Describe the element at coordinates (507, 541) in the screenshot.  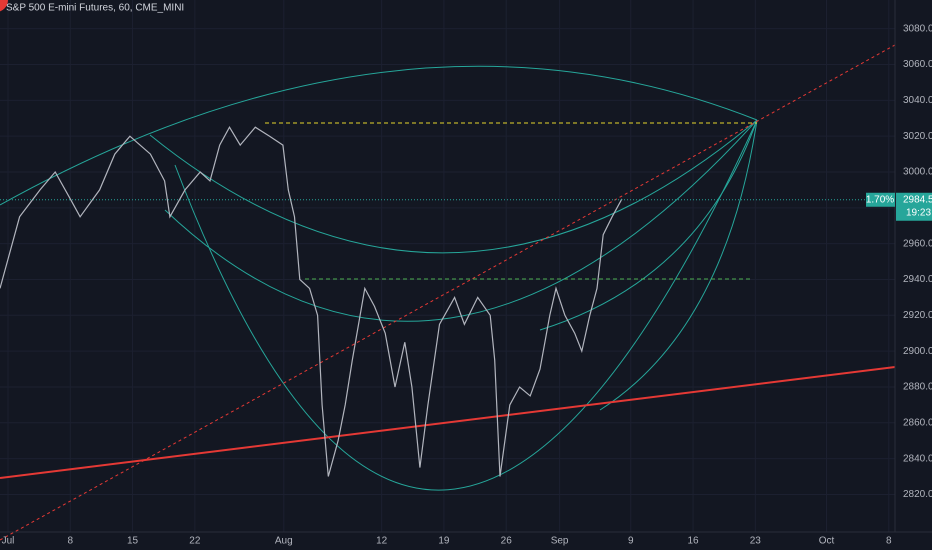
I see `x-tick-label: 26` at that location.